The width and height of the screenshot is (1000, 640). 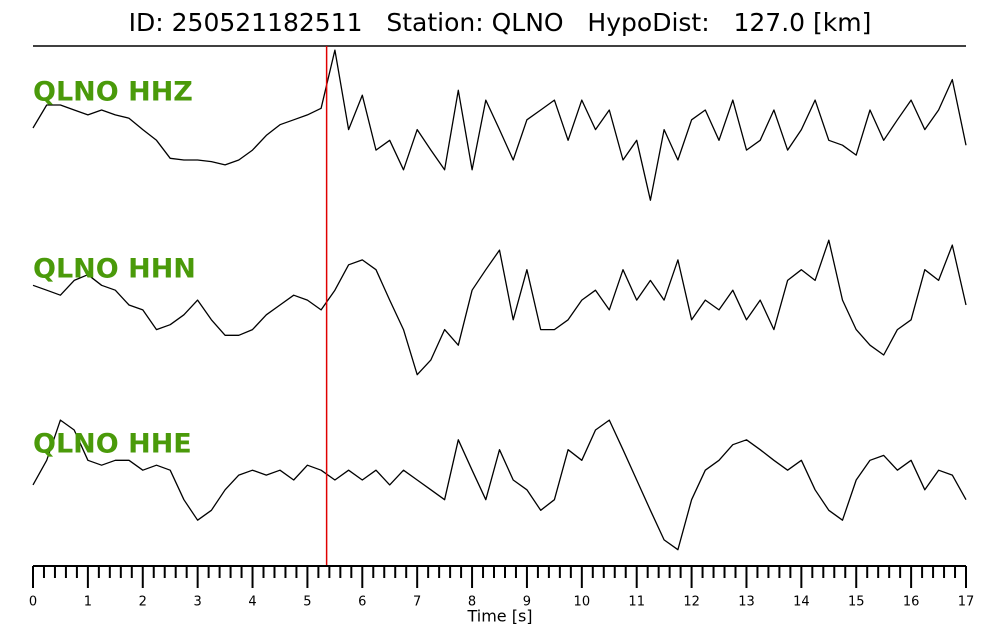 I want to click on x-tick-label: 8, so click(x=472, y=602).